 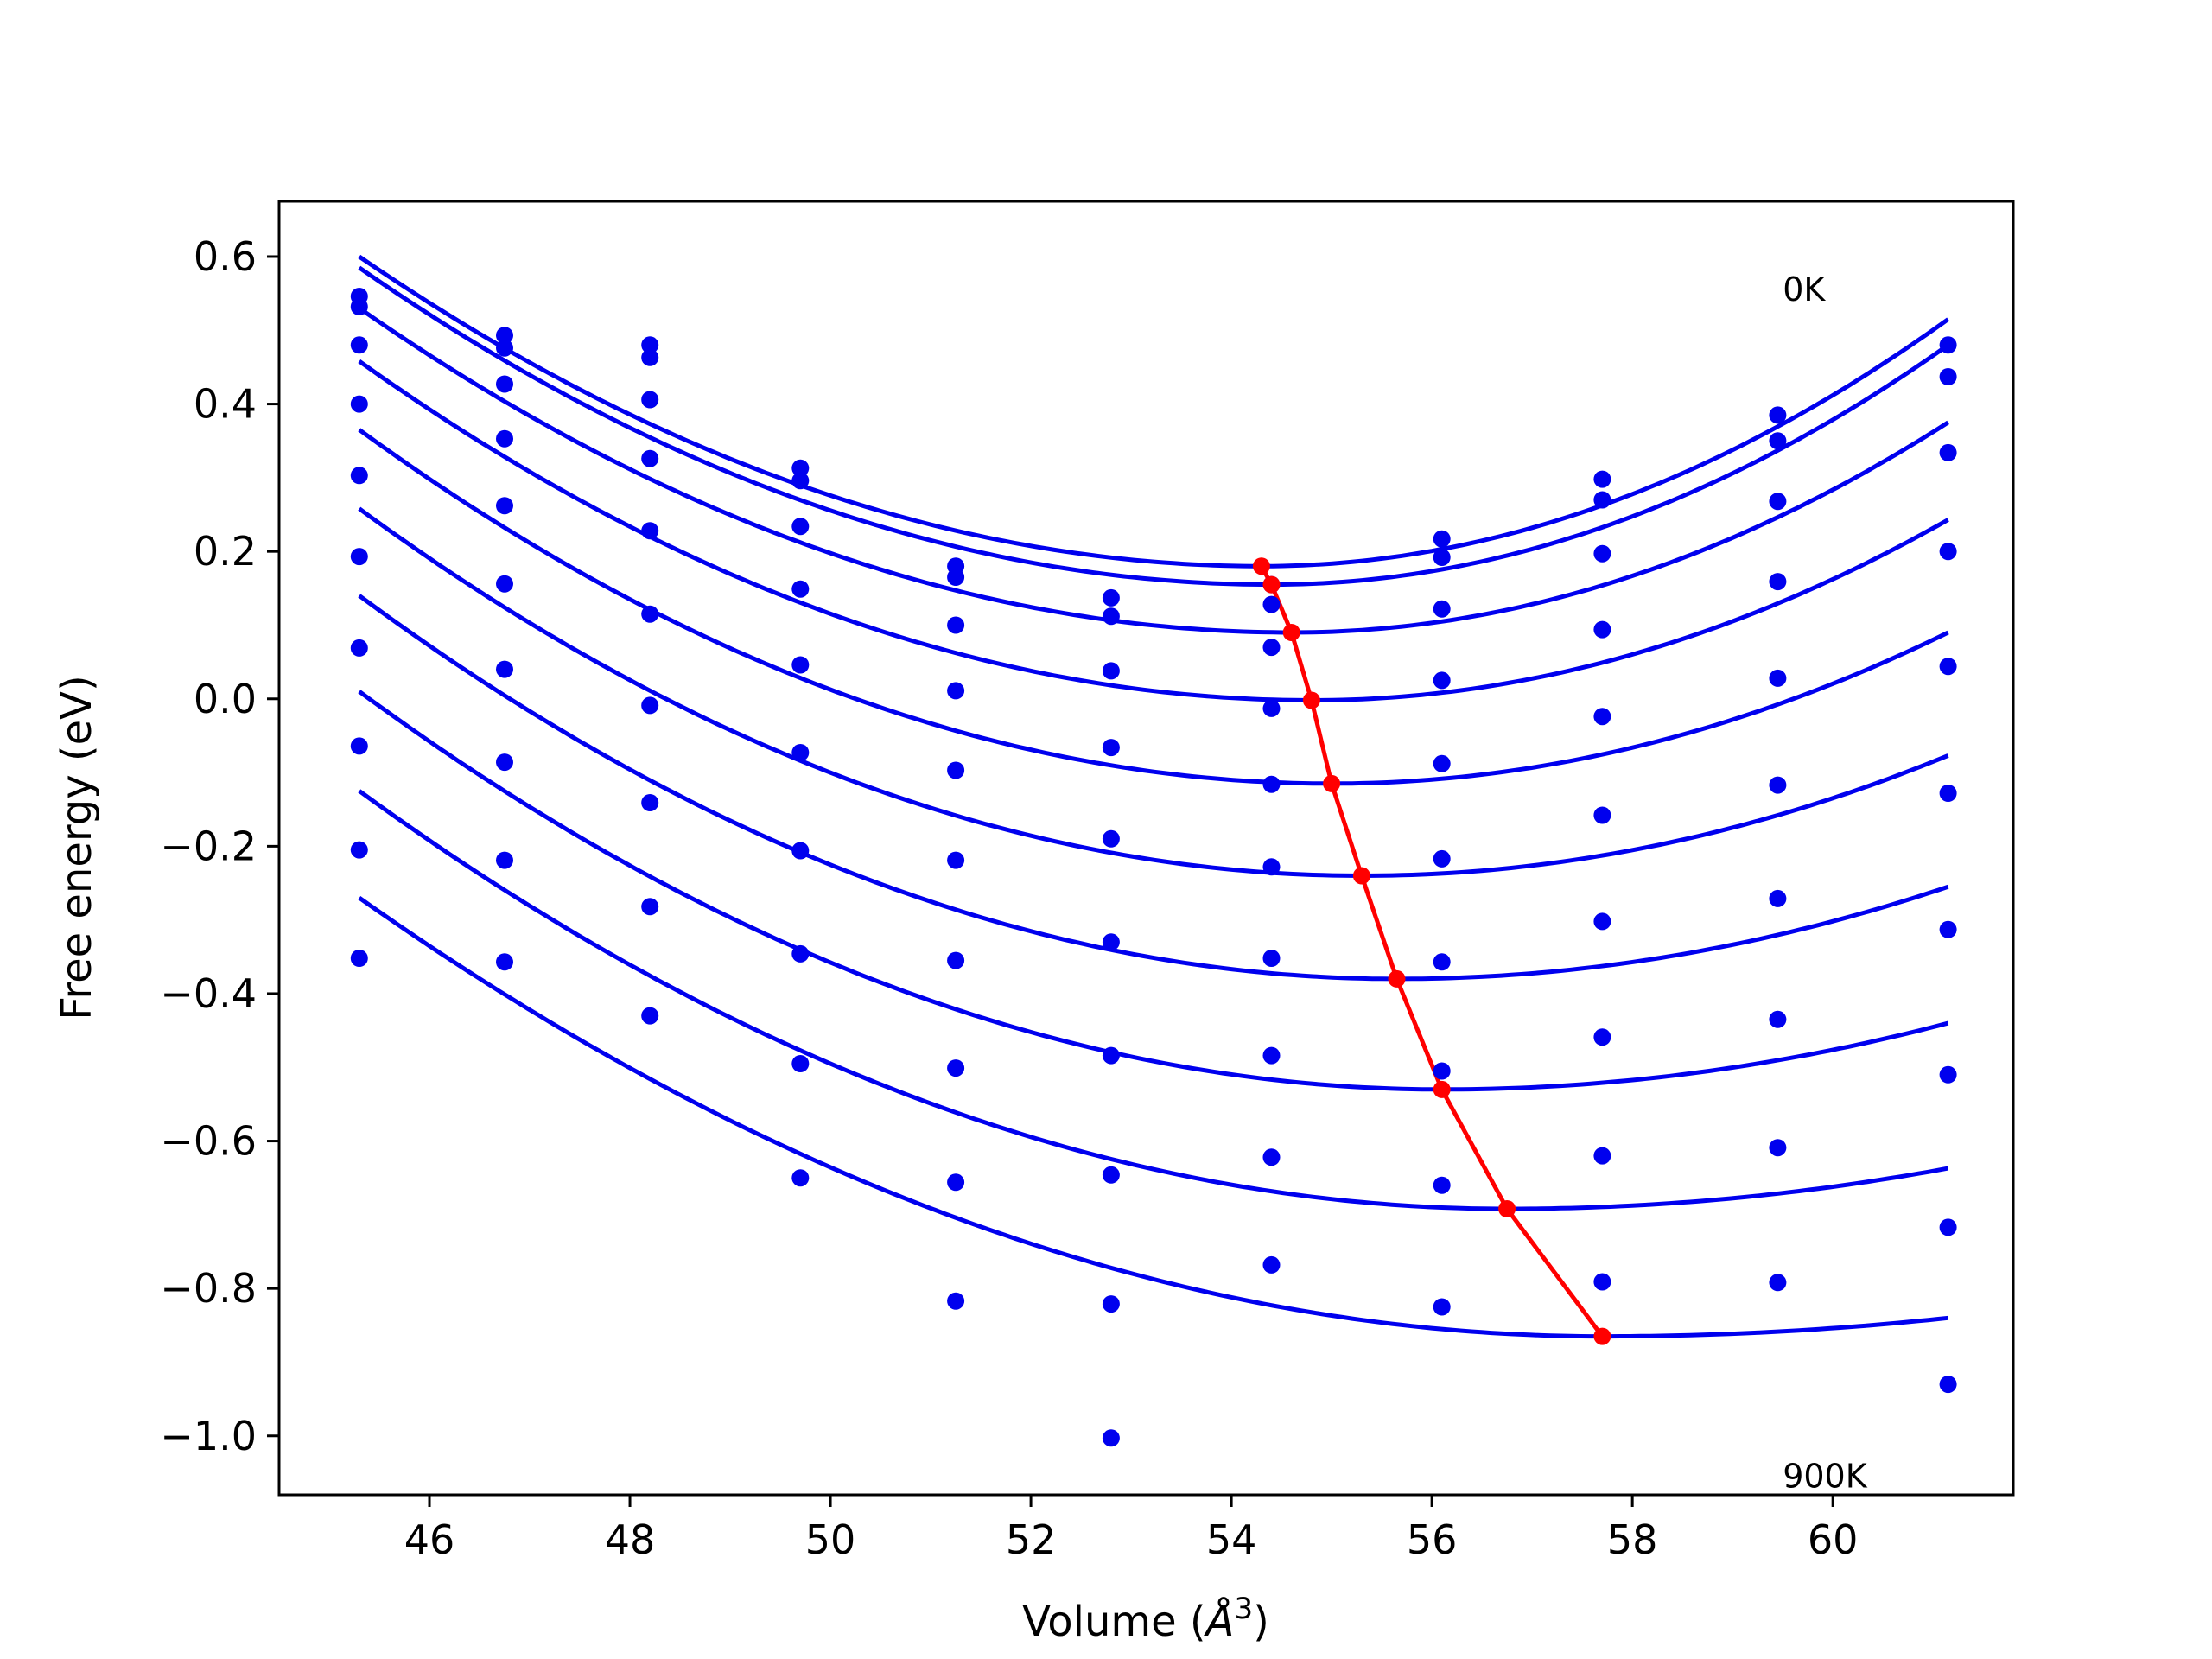 What do you see at coordinates (1131, 1529) in the screenshot?
I see `x-axis-ticks: 46 48 50 52 54 56 58 60` at bounding box center [1131, 1529].